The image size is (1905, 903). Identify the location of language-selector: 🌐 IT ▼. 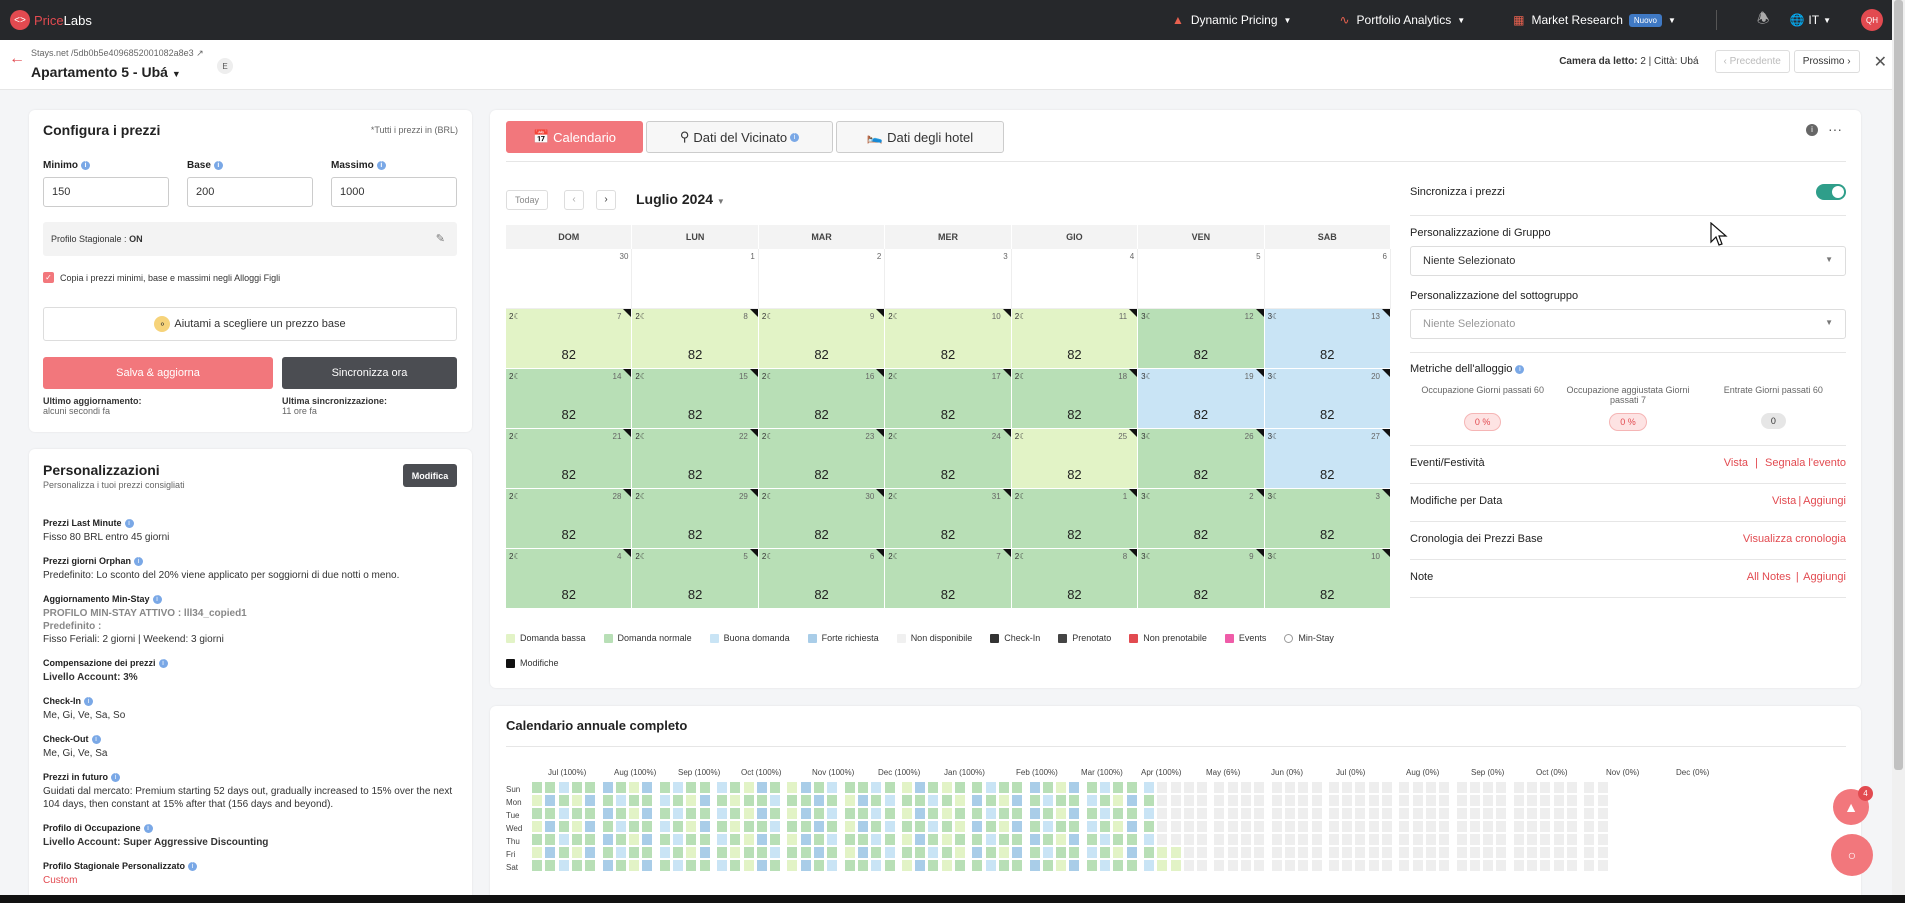
(1810, 20).